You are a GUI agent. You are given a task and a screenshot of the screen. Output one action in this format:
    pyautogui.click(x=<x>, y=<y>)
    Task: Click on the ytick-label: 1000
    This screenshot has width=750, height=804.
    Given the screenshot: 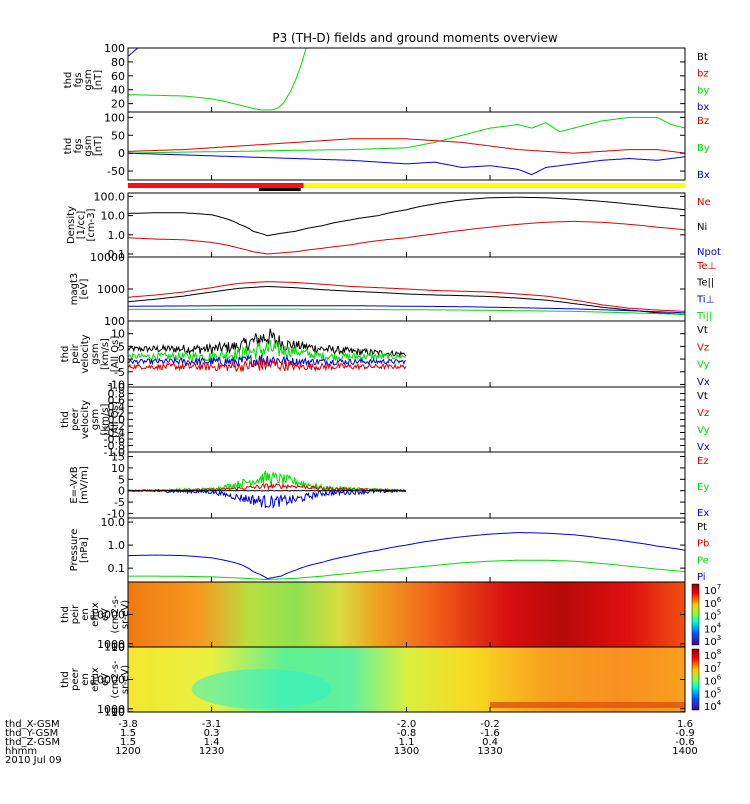 What is the action you would take?
    pyautogui.click(x=111, y=289)
    